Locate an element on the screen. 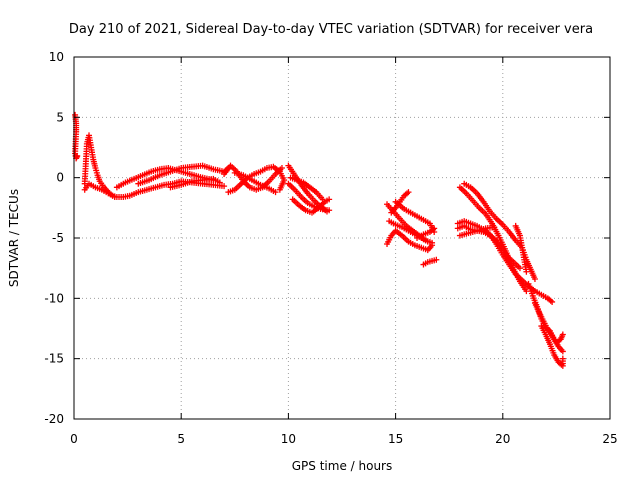 The width and height of the screenshot is (640, 480). series-trace-i is located at coordinates (255, 182).